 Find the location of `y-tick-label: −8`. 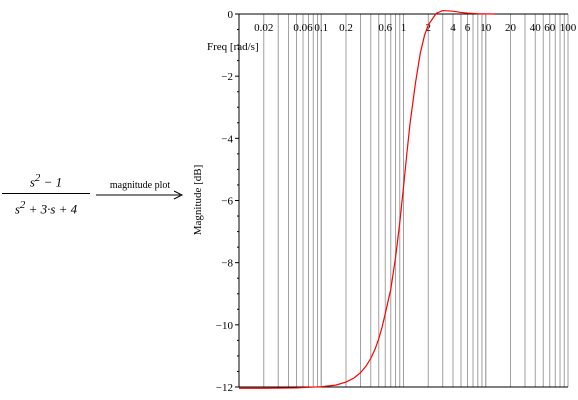

y-tick-label: −8 is located at coordinates (227, 264).